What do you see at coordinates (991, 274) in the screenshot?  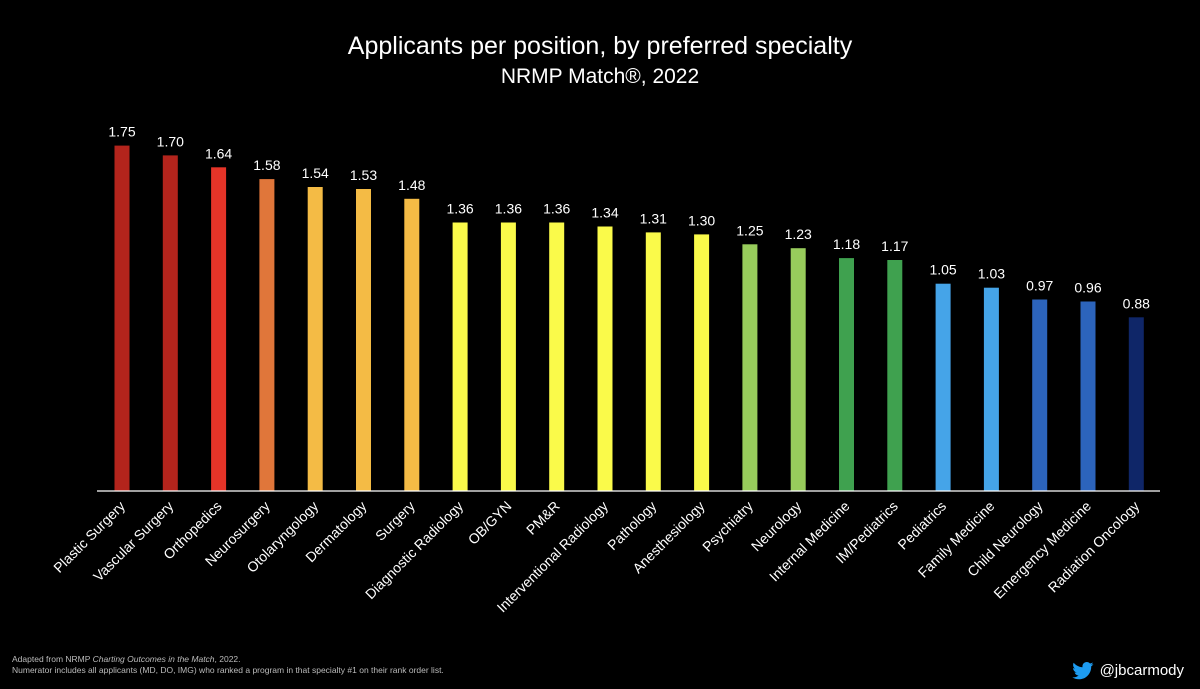 I see `bar-value-label: 1.03` at bounding box center [991, 274].